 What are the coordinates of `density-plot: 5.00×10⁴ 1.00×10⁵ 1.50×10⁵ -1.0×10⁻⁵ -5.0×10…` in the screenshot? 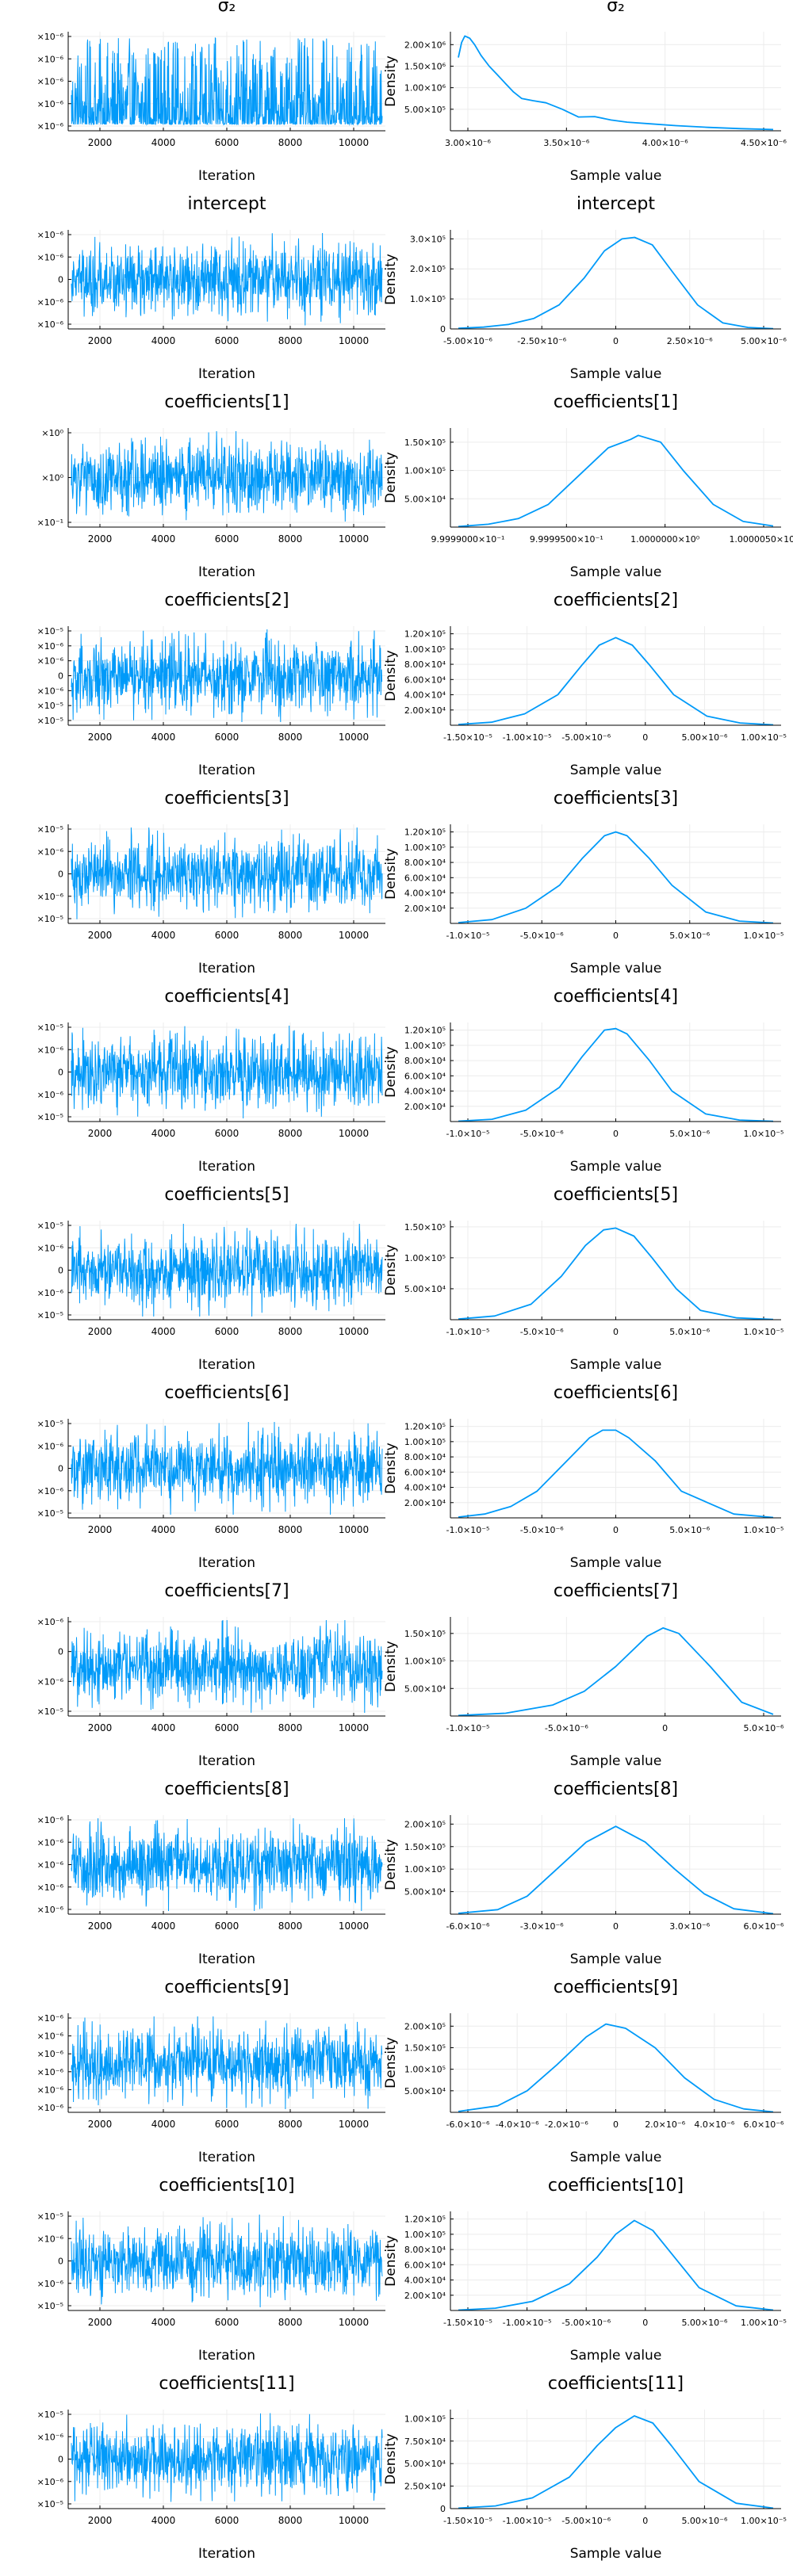 It's located at (583, 1693).